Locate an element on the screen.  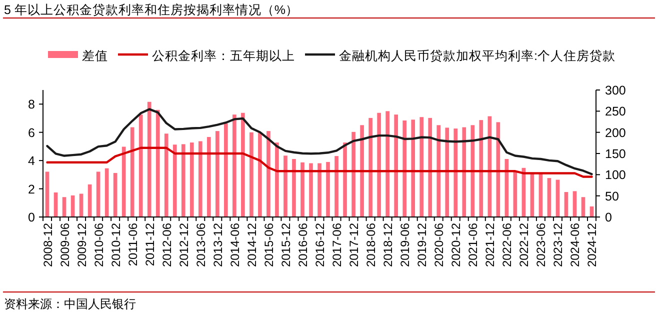
y2-tick-label: 0 is located at coordinates (608, 217).